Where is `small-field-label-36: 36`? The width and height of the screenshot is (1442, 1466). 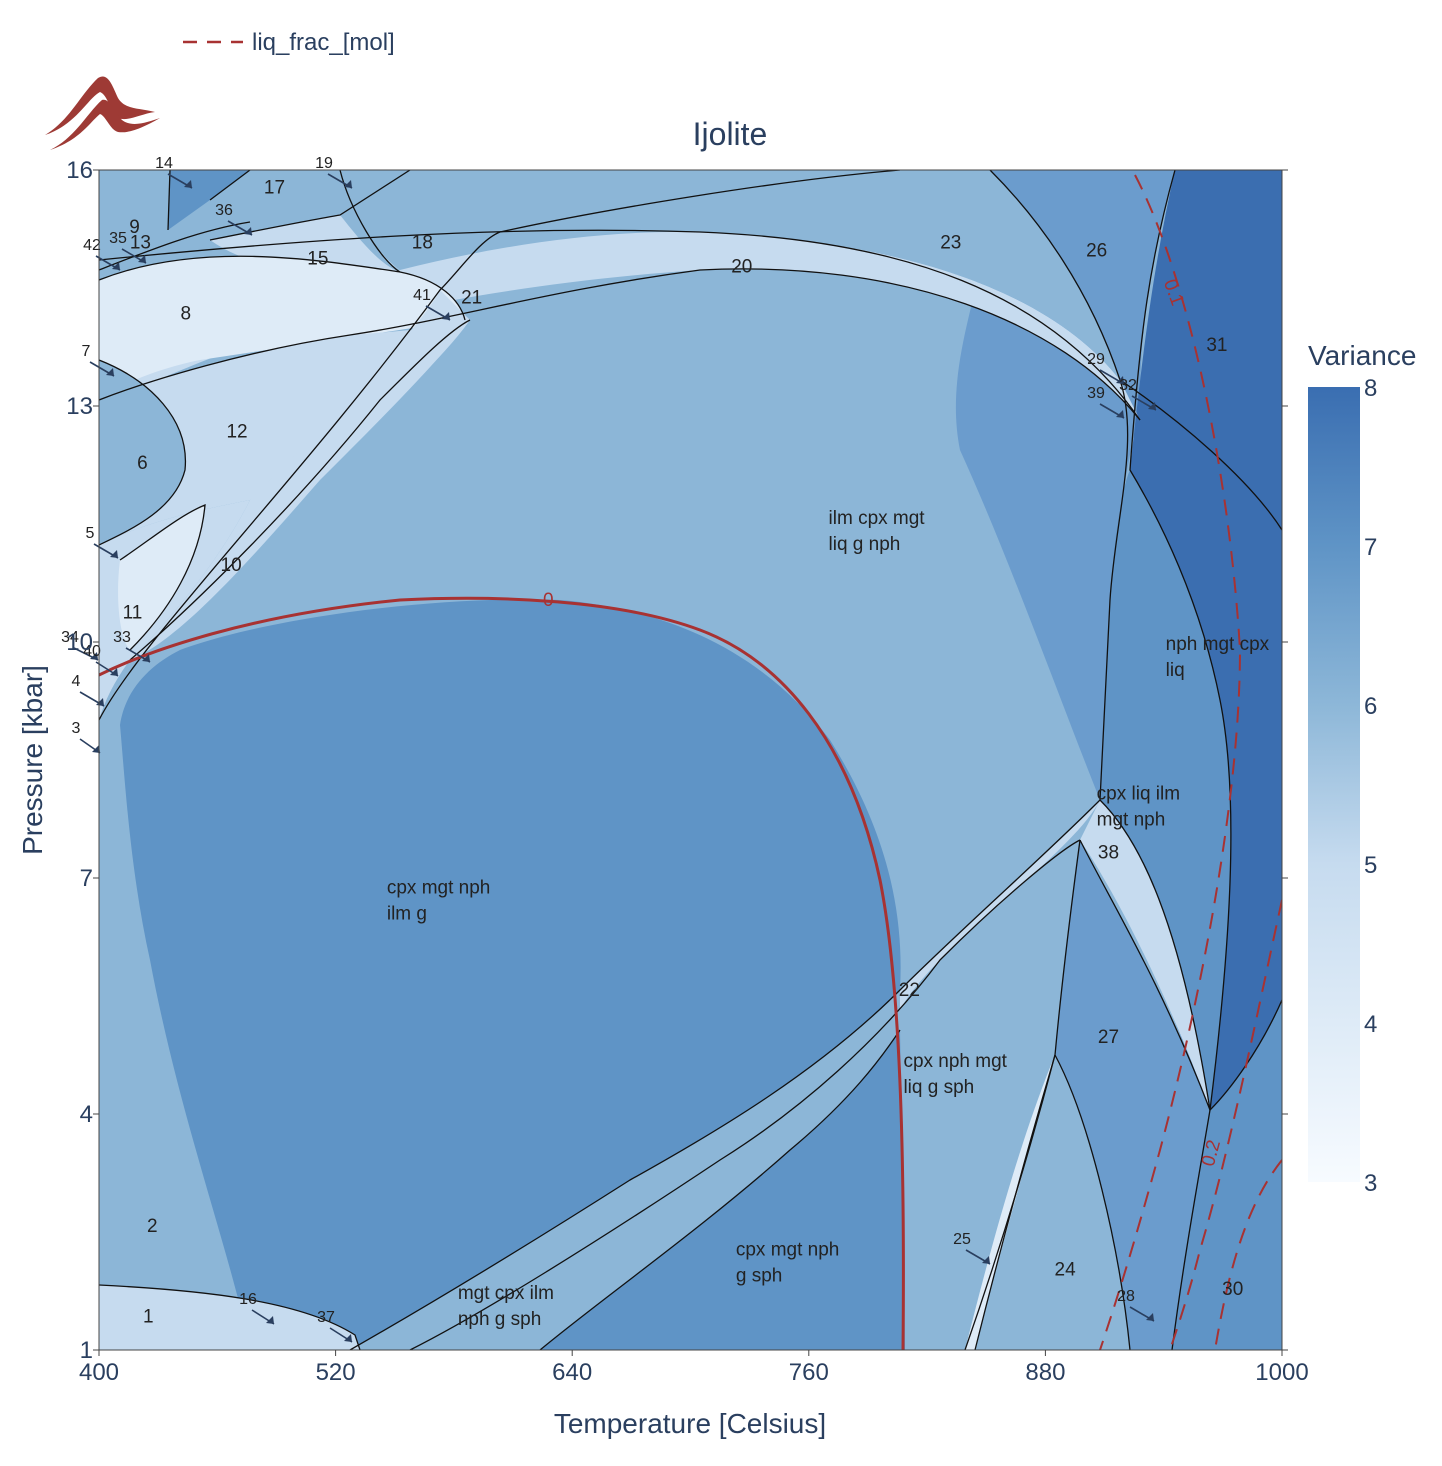 small-field-label-36: 36 is located at coordinates (224, 210).